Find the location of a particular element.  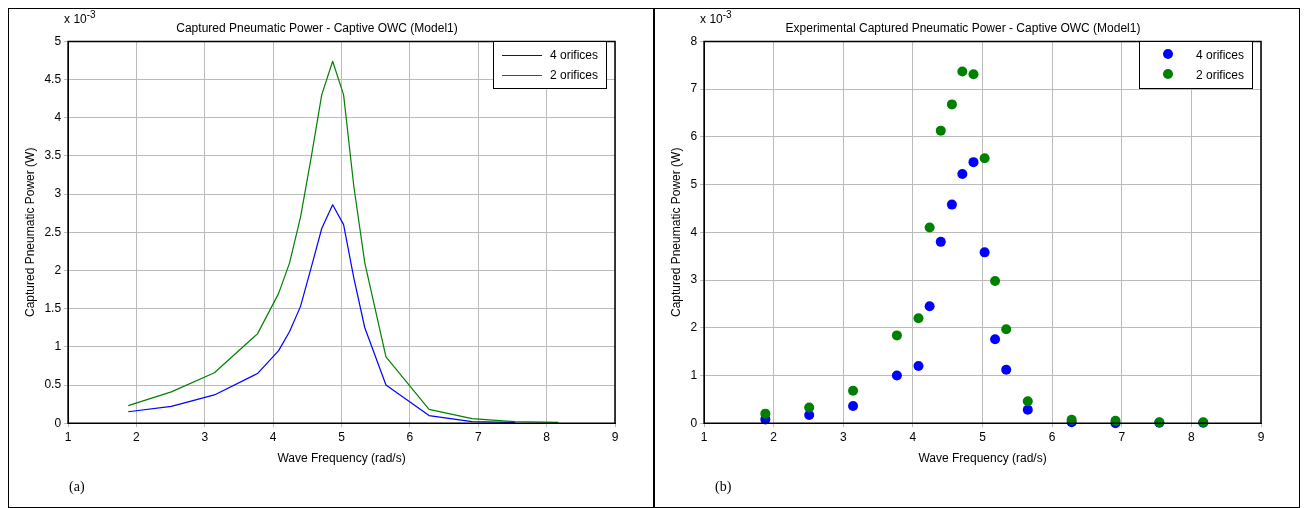

chart-title: Experimental Captured Pneumatic Power - Captive OWC (Model1) is located at coordinates (963, 27).